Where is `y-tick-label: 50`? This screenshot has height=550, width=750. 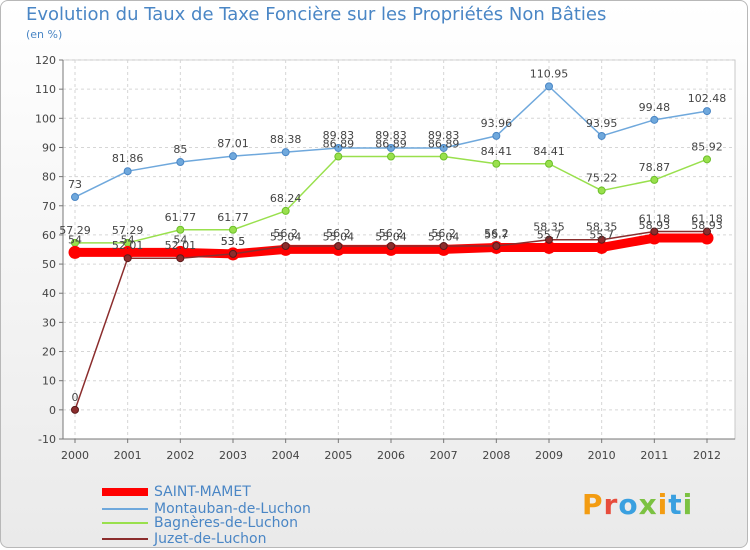 y-tick-label: 50 is located at coordinates (49, 264).